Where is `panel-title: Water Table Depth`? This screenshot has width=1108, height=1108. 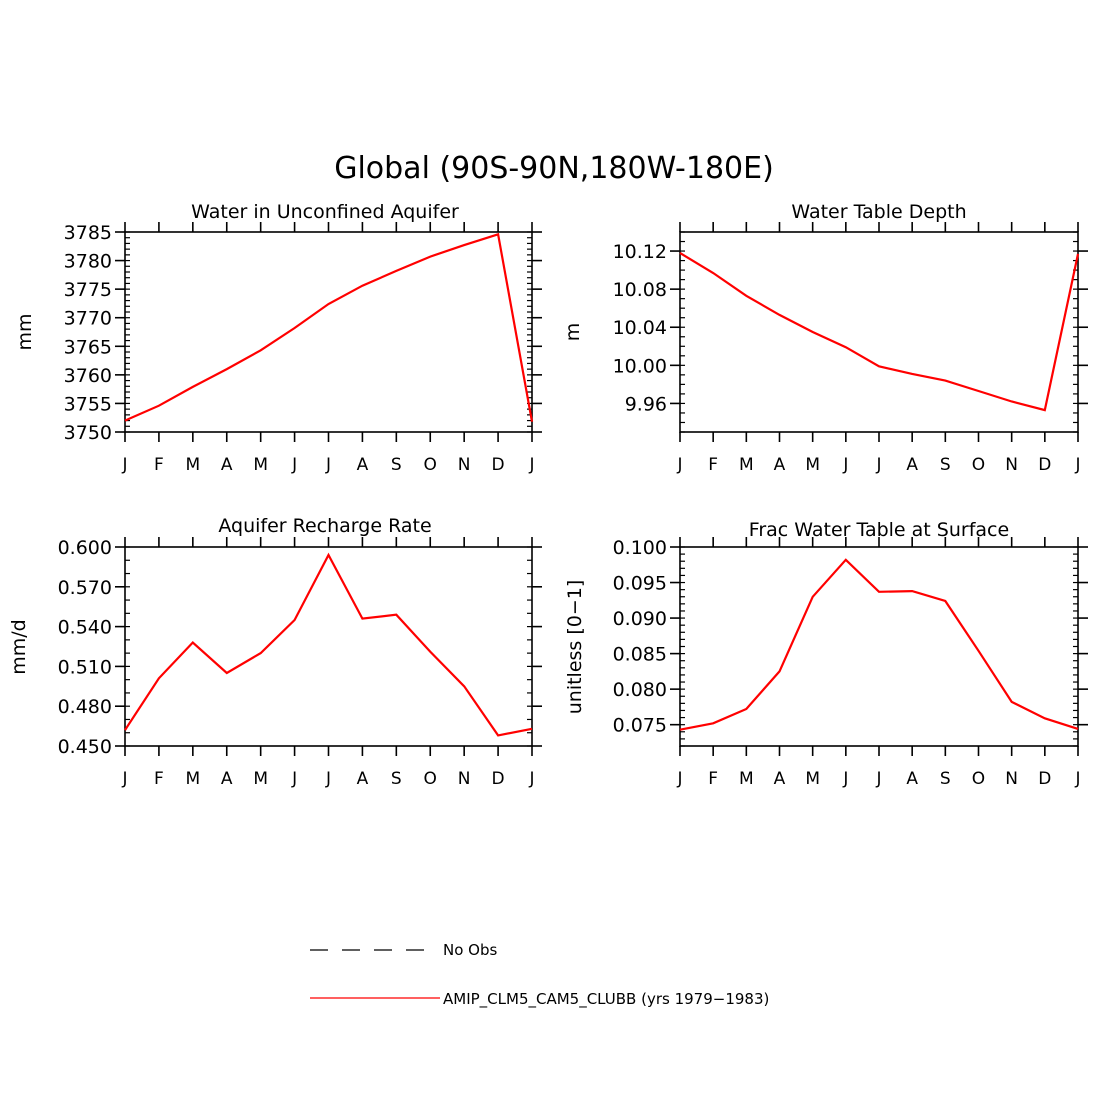 panel-title: Water Table Depth is located at coordinates (878, 212).